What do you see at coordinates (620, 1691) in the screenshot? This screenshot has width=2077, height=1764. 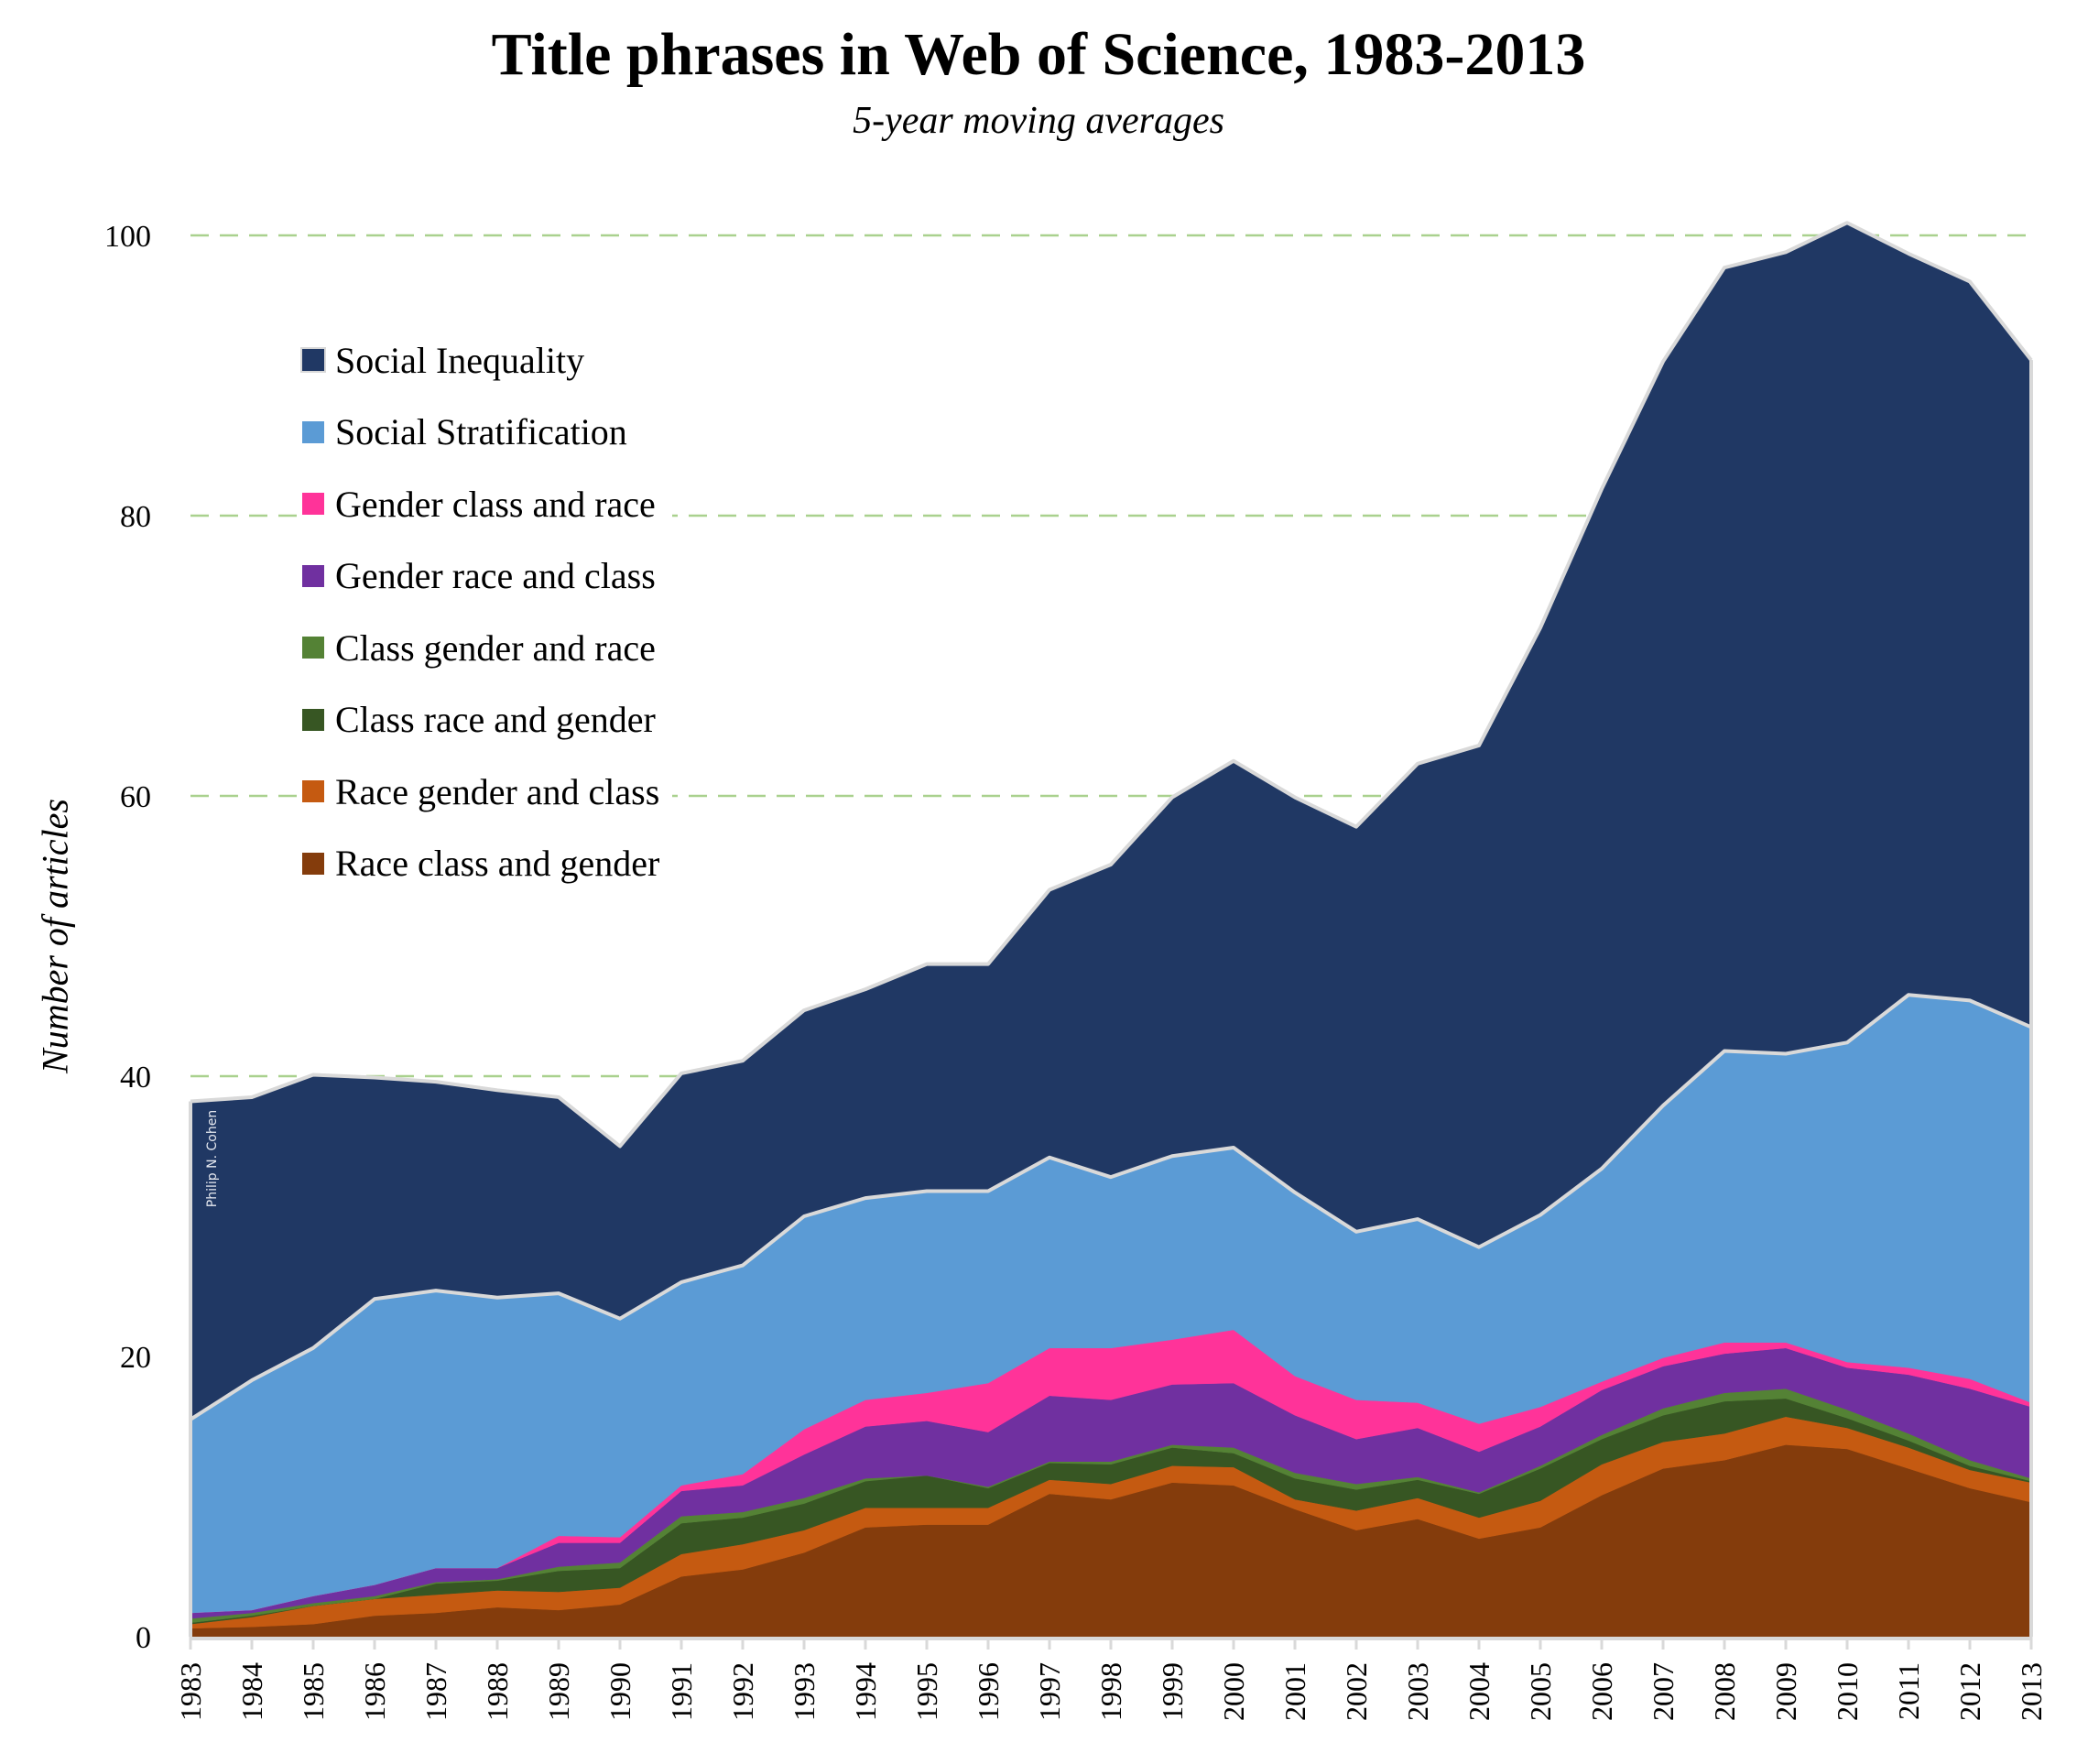 I see `x-tick-label: 1990` at bounding box center [620, 1691].